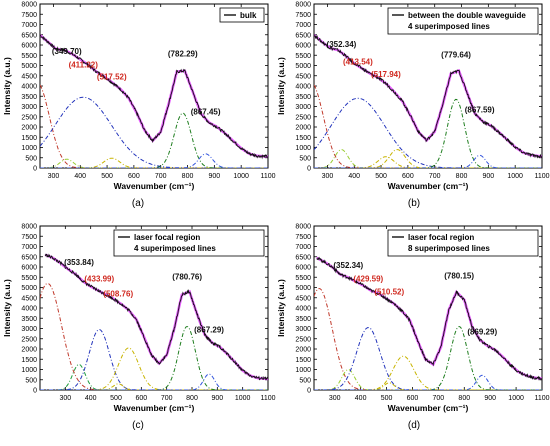  What do you see at coordinates (358, 61) in the screenshot?
I see `peak-label: (413.54)` at bounding box center [358, 61].